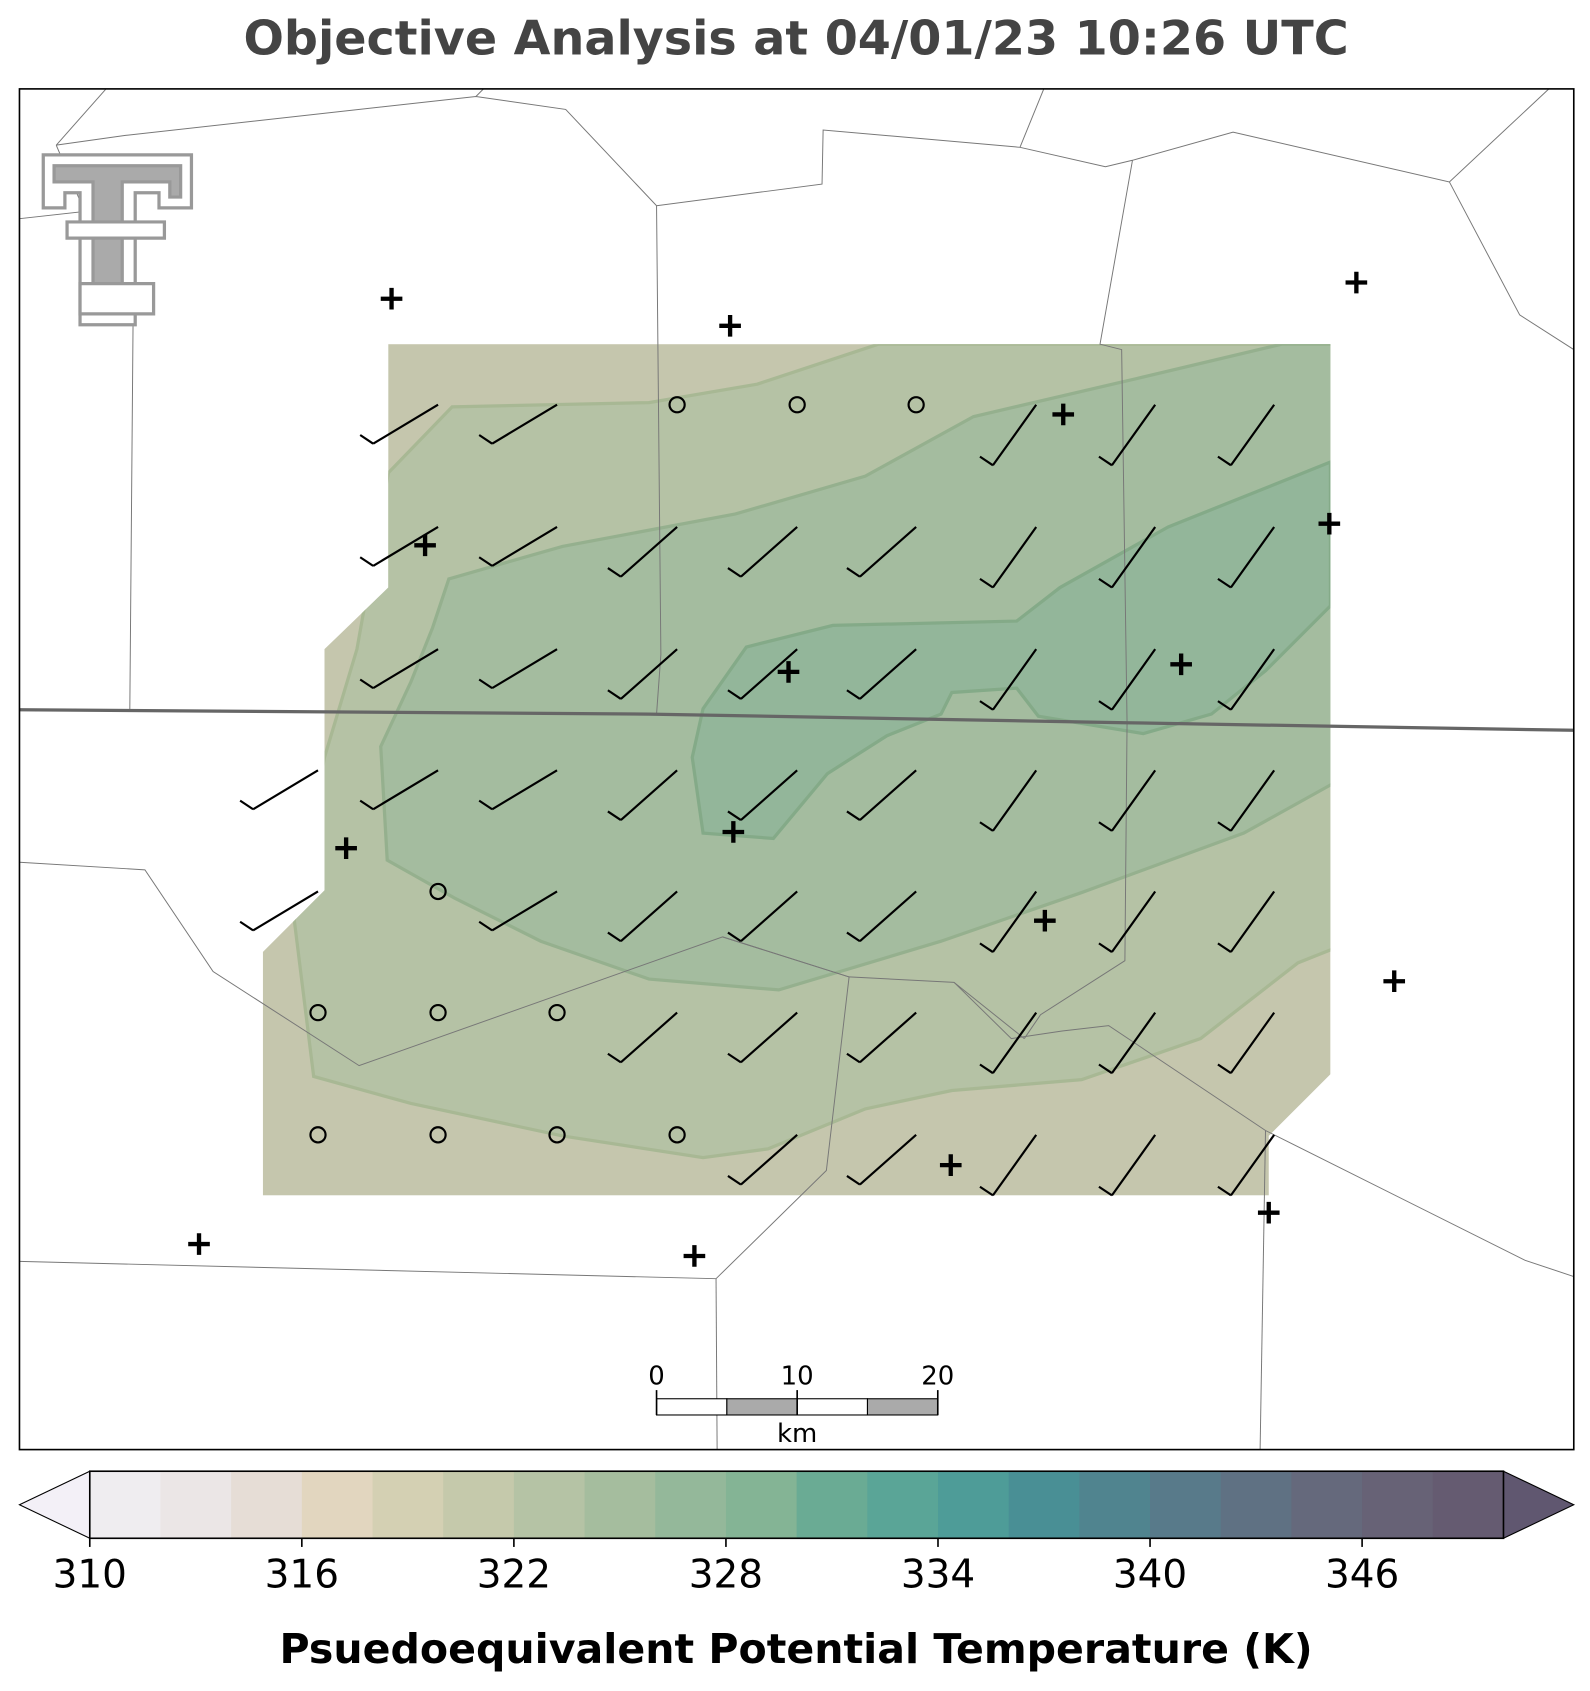 Image resolution: width=1590 pixels, height=1691 pixels. I want to click on scale-bar: 0 10 20 km, so click(801, 1405).